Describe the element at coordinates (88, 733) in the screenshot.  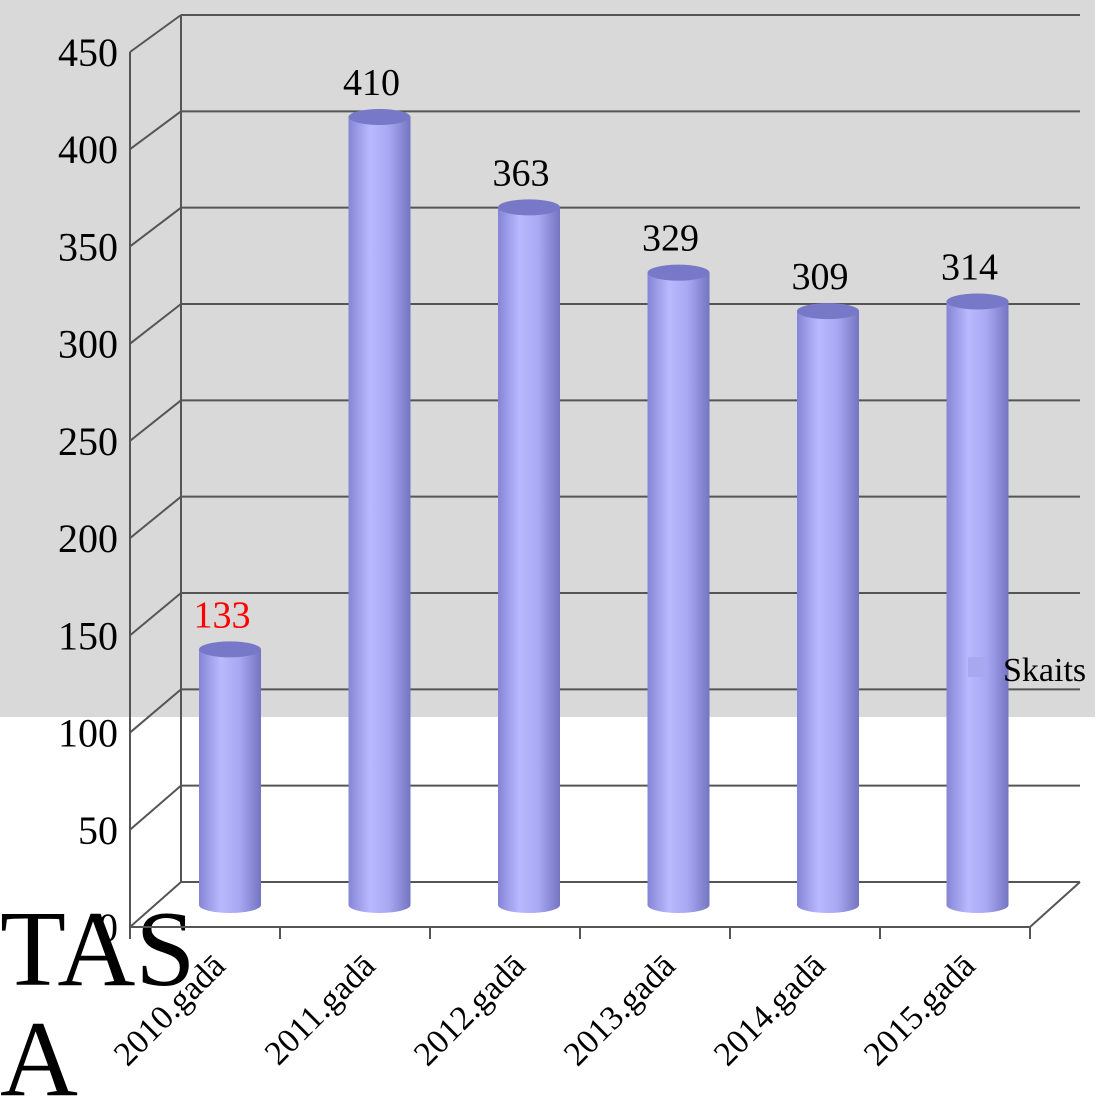
I see `y-tick-label: 100` at that location.